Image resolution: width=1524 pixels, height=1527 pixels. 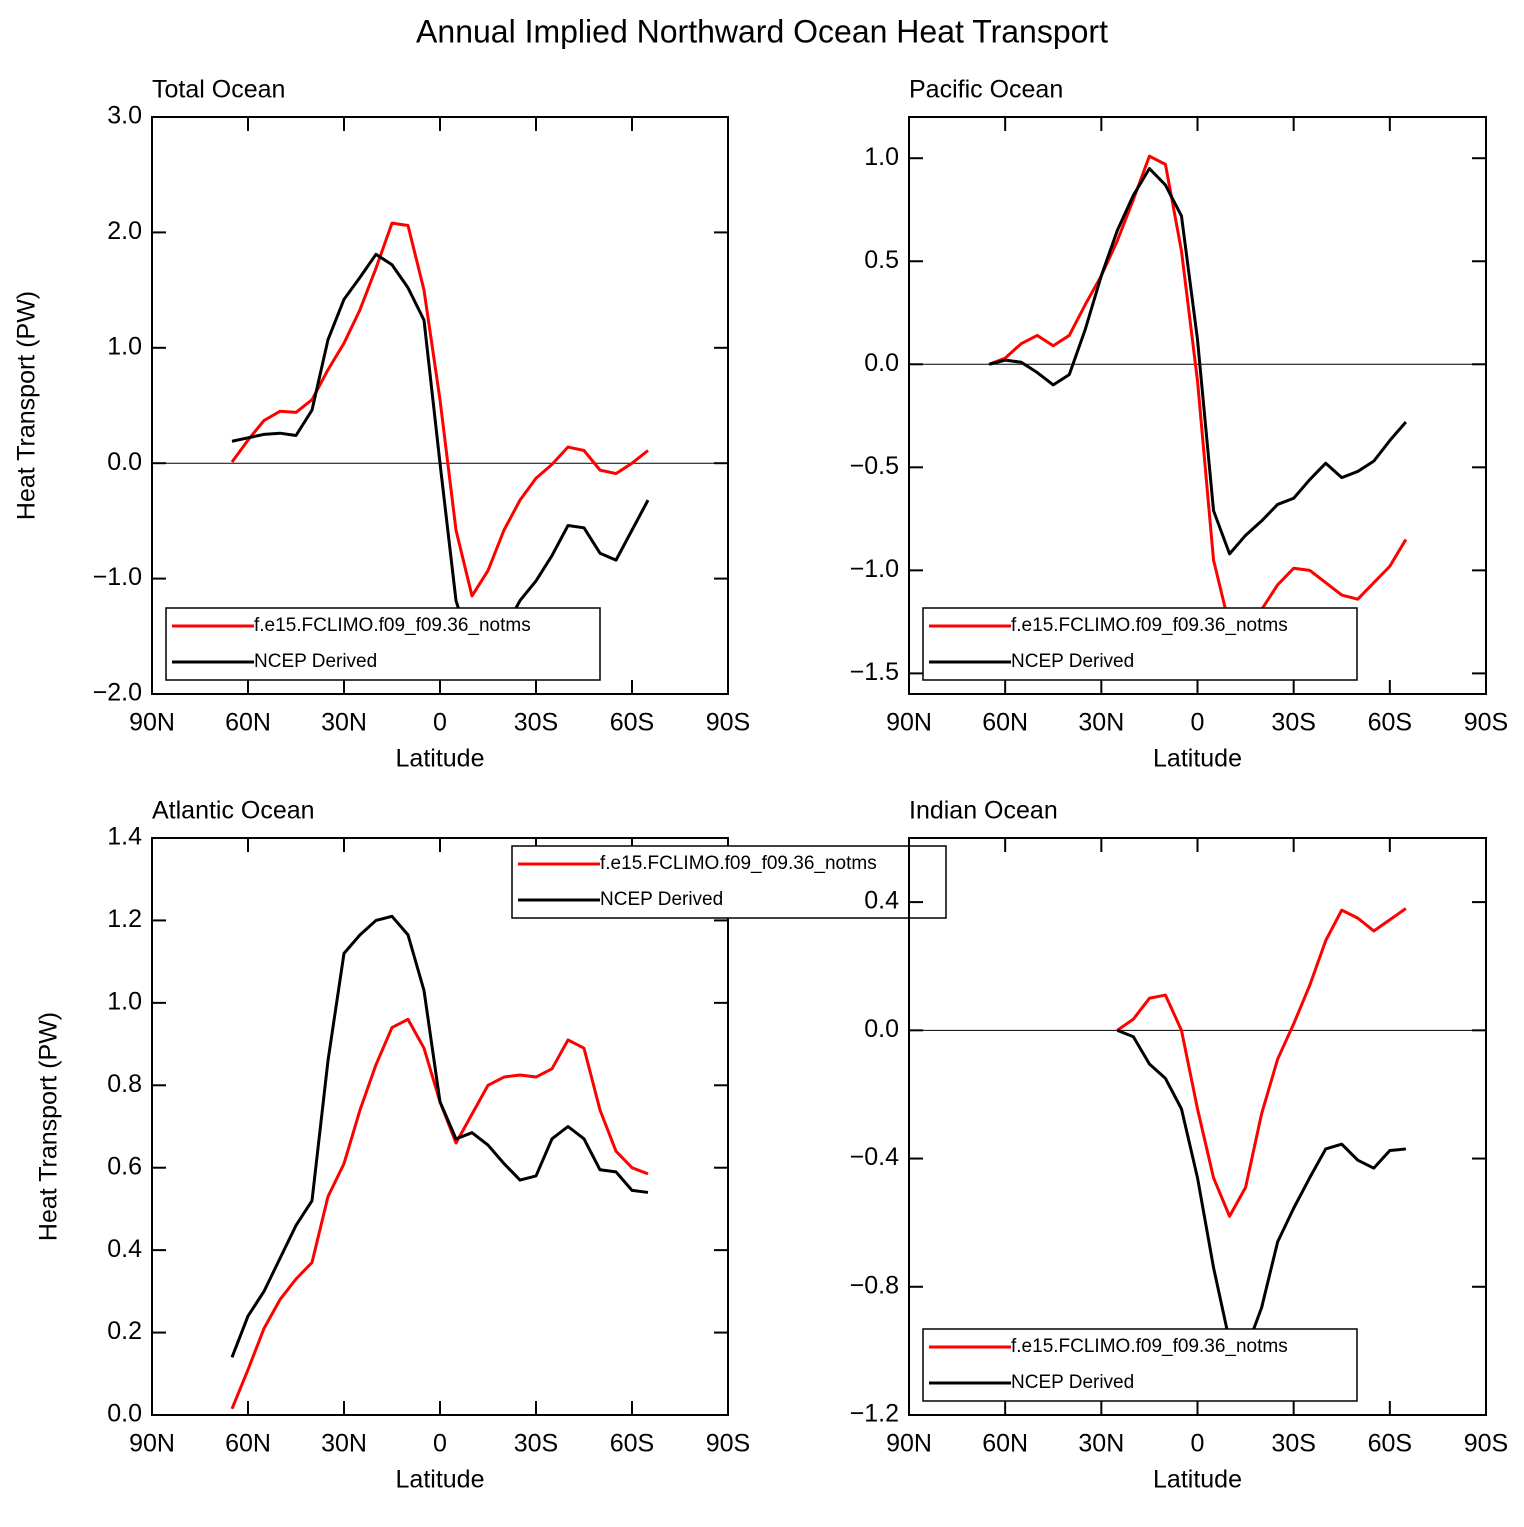 What do you see at coordinates (874, 466) in the screenshot?
I see `y-tick-label: −0.5` at bounding box center [874, 466].